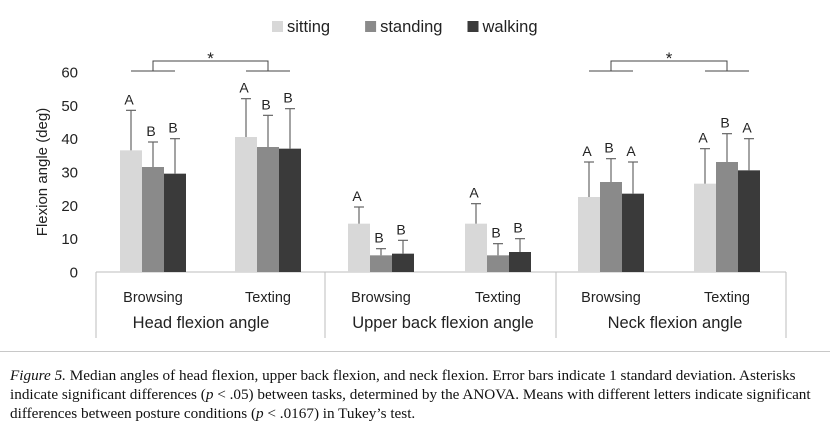 This screenshot has width=830, height=440. Describe the element at coordinates (308, 27) in the screenshot. I see `legend-label-sitting: sitting` at that location.